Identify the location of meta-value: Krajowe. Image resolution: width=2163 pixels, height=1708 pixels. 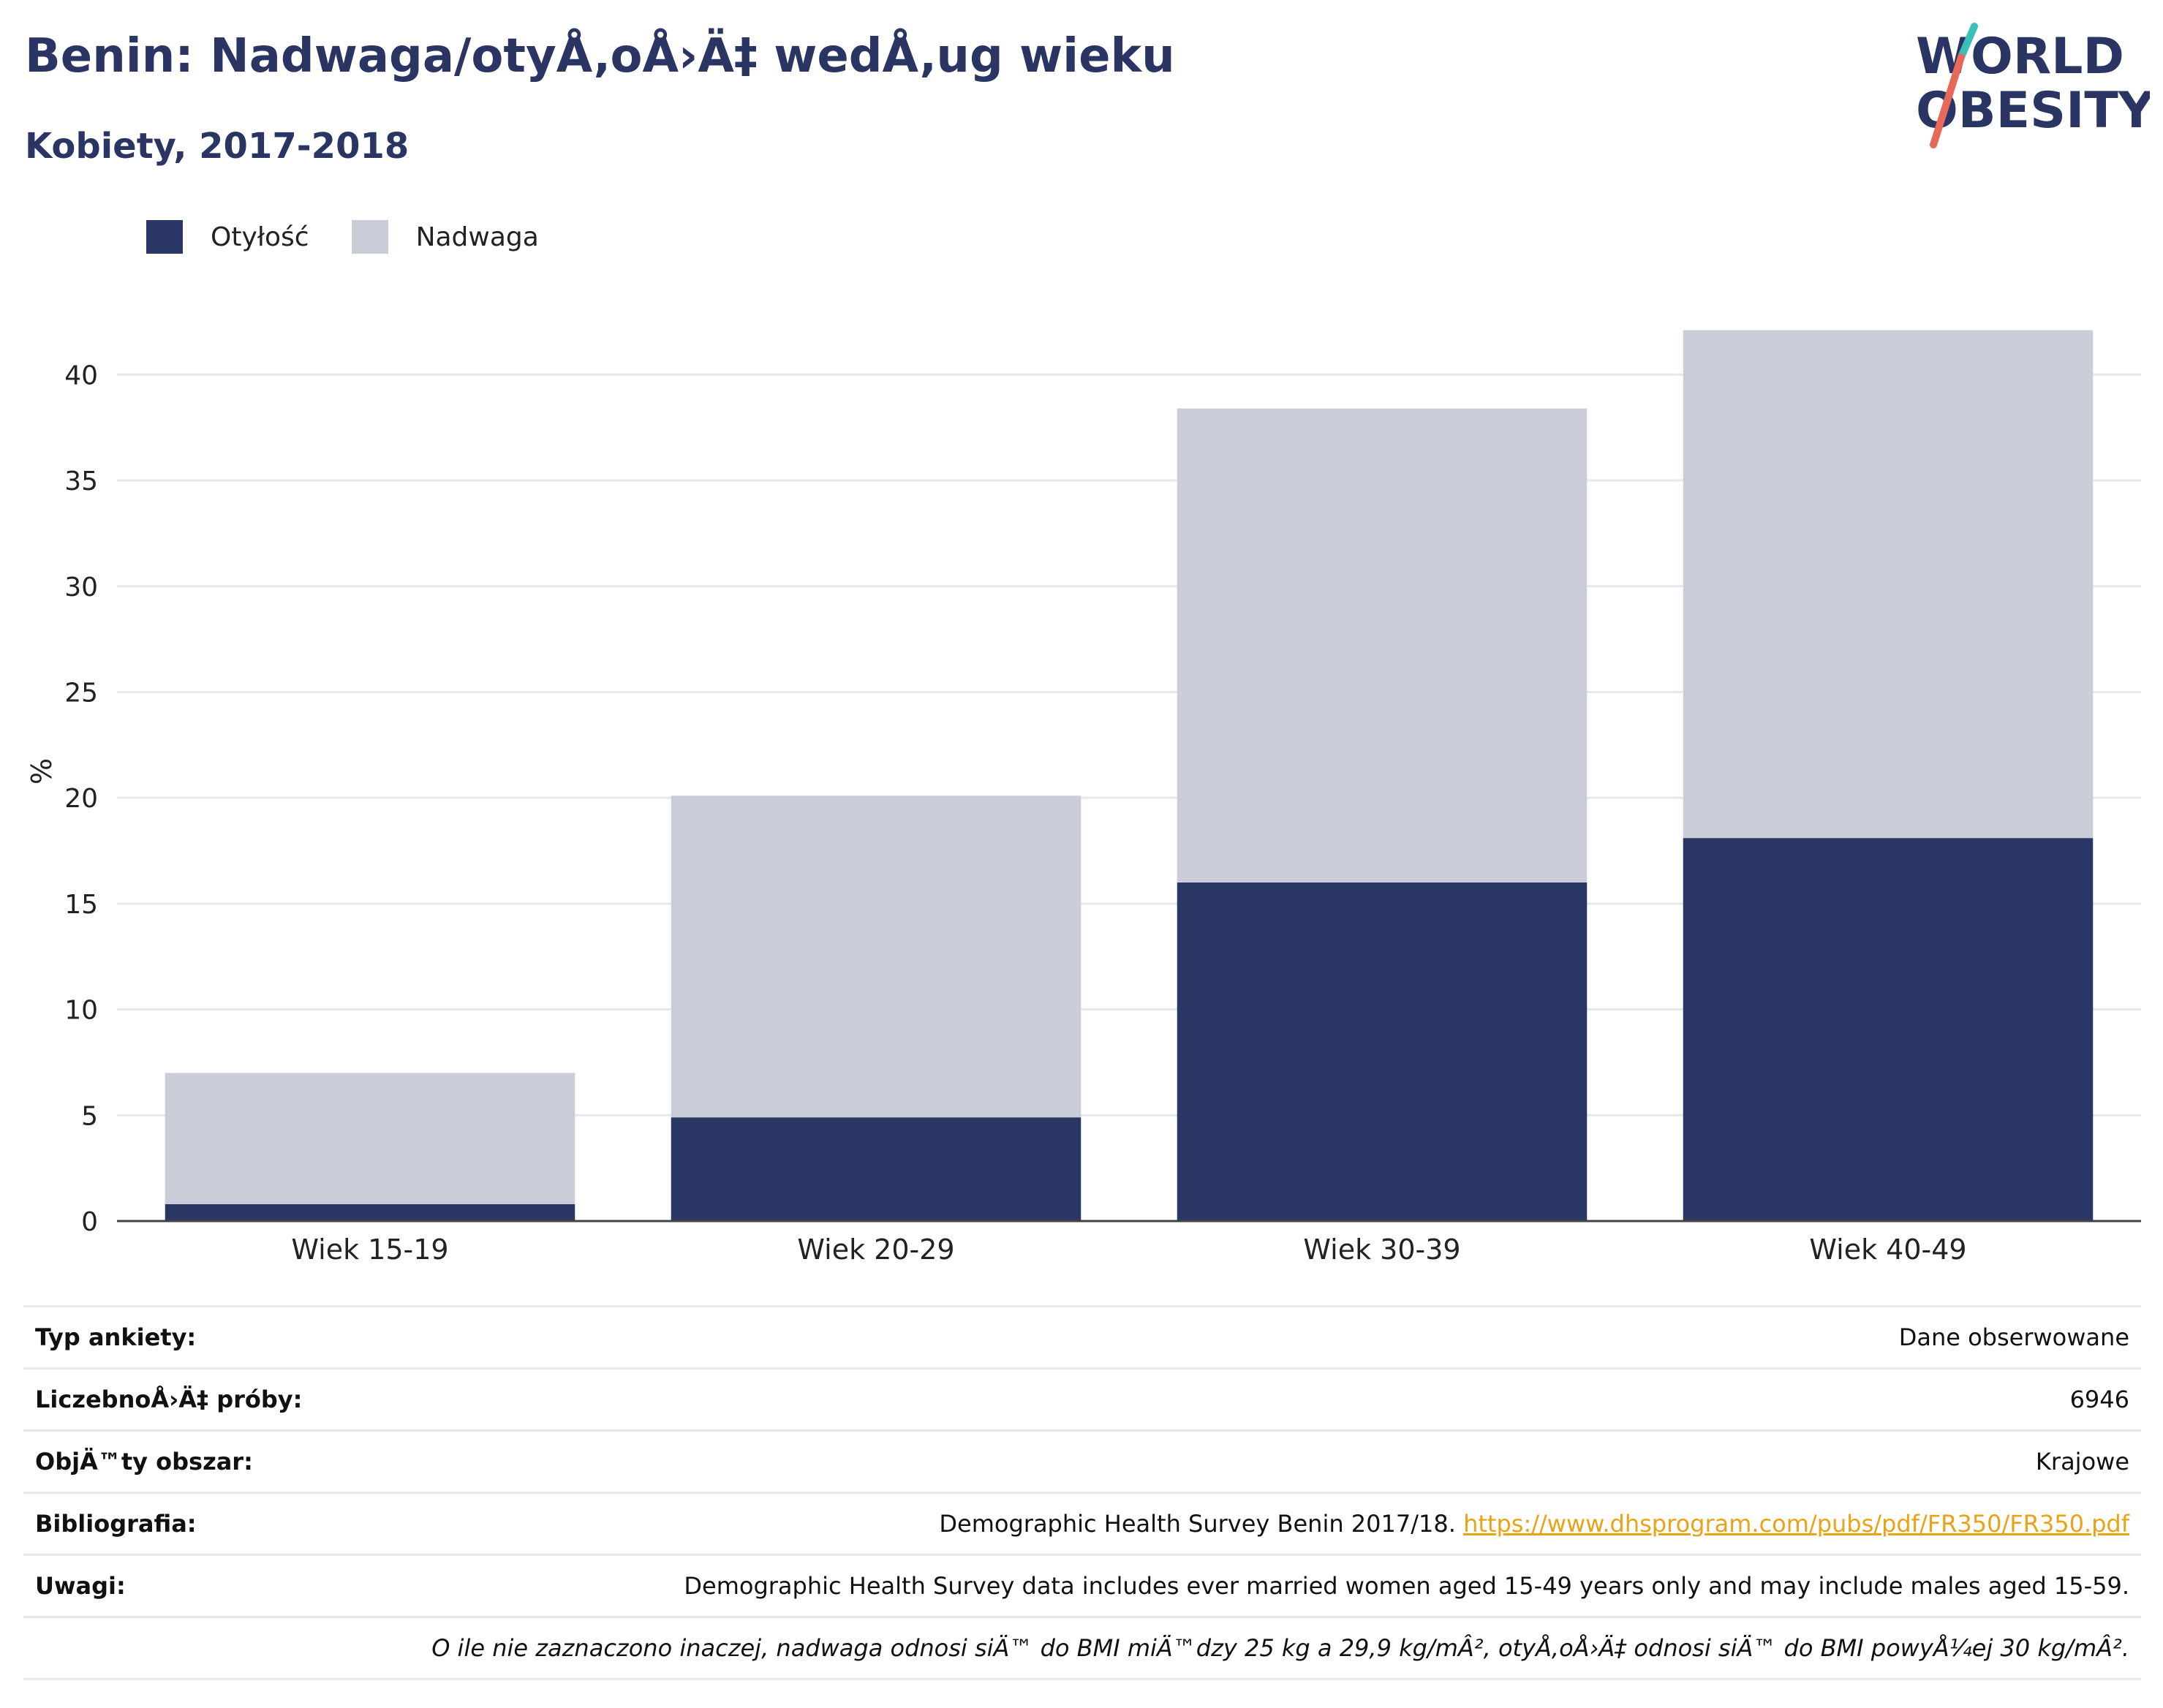
(2082, 1461).